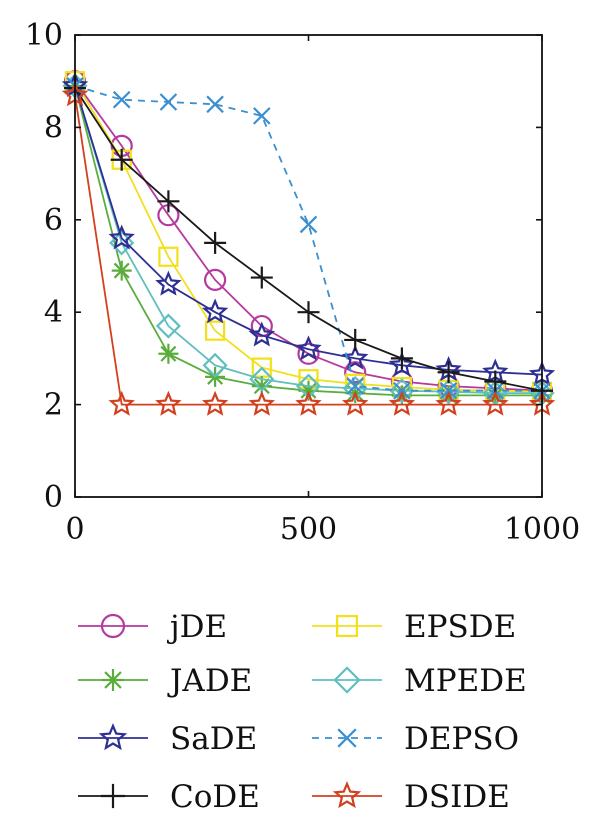  I want to click on y-tick-label: 2, so click(53, 405).